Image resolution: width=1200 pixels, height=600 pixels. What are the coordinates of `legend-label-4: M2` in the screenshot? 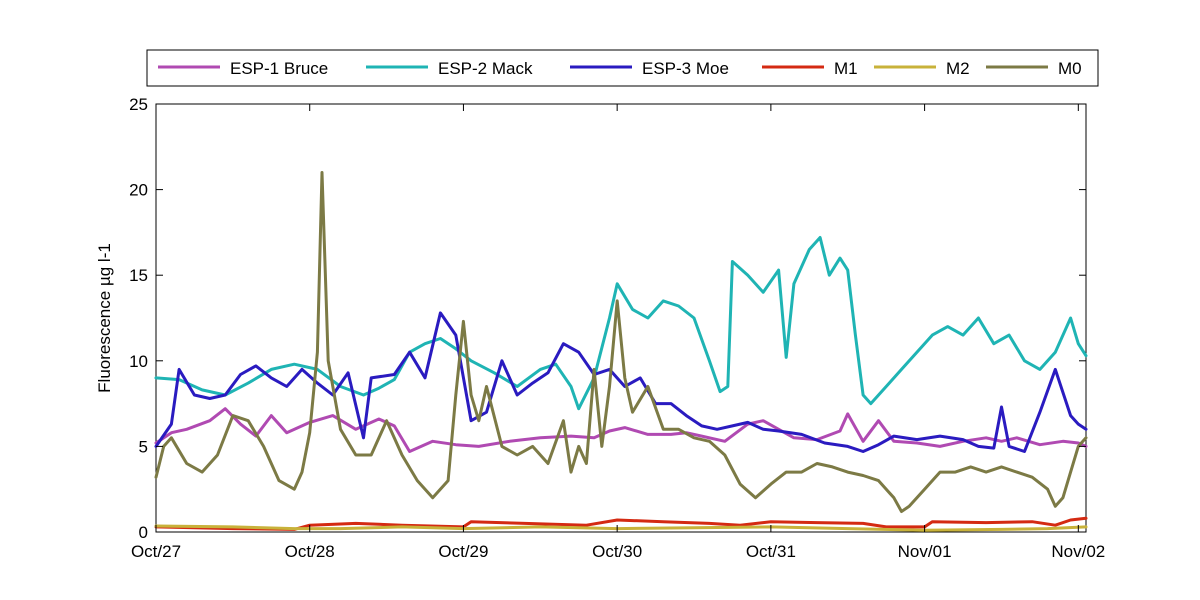 It's located at (958, 68).